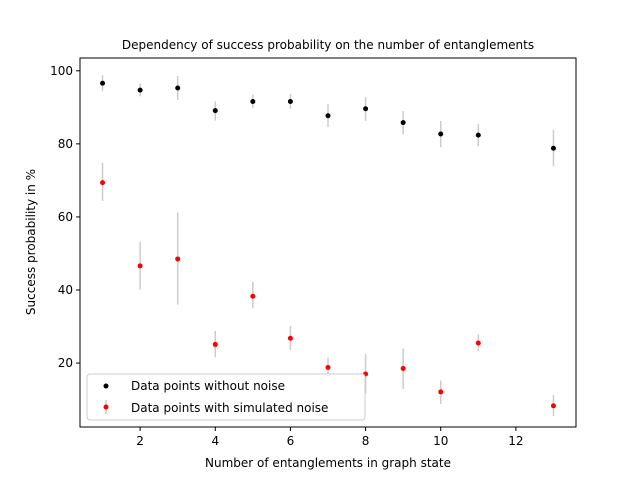 Image resolution: width=640 pixels, height=480 pixels. I want to click on y-tick-label: 40, so click(65, 290).